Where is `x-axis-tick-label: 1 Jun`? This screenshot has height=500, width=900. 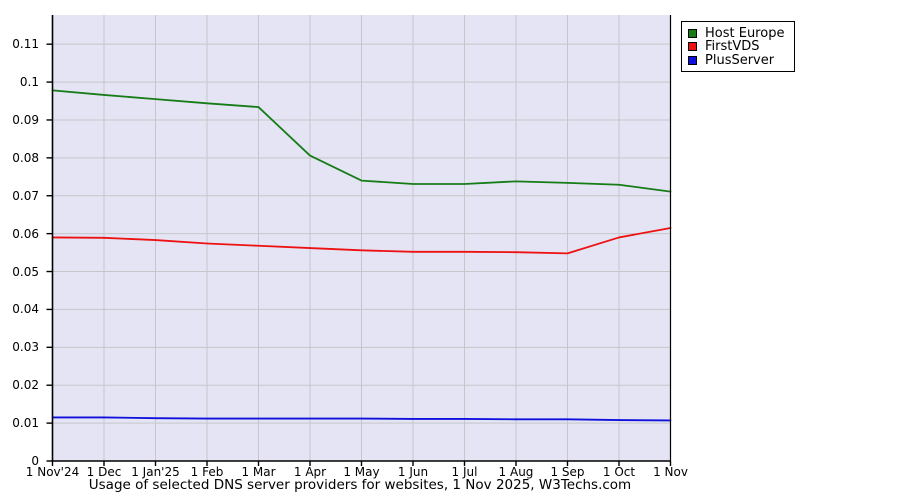 x-axis-tick-label: 1 Jun is located at coordinates (413, 472).